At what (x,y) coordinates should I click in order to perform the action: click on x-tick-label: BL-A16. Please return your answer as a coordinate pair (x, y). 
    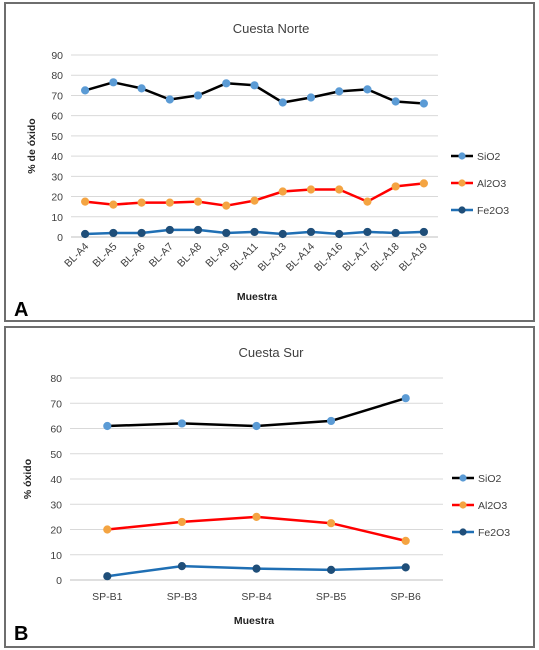
    Looking at the image, I should click on (328, 257).